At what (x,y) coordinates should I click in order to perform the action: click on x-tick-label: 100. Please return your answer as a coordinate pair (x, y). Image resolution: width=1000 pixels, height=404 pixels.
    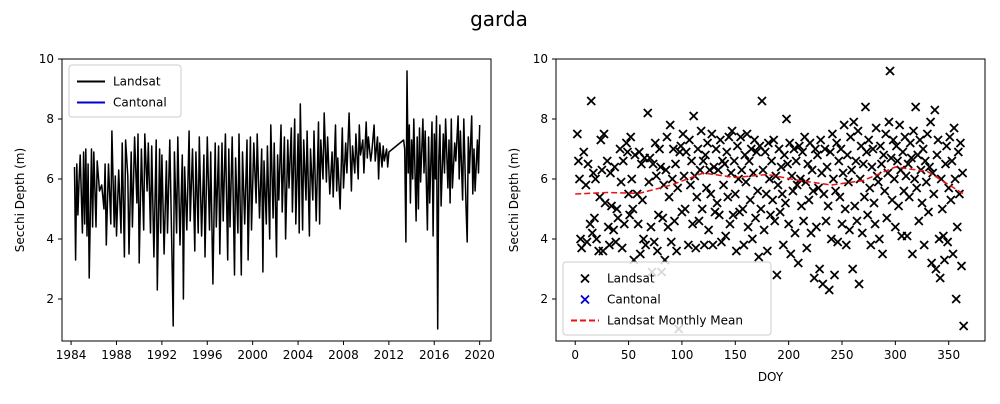
    Looking at the image, I should click on (681, 355).